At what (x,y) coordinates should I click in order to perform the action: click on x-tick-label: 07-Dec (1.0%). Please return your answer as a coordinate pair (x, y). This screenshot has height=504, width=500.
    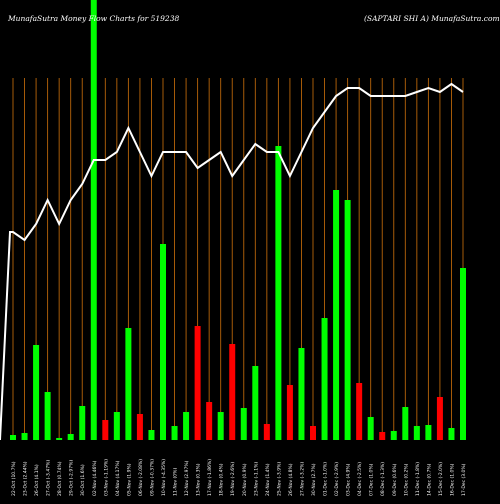
    Looking at the image, I should click on (372, 479).